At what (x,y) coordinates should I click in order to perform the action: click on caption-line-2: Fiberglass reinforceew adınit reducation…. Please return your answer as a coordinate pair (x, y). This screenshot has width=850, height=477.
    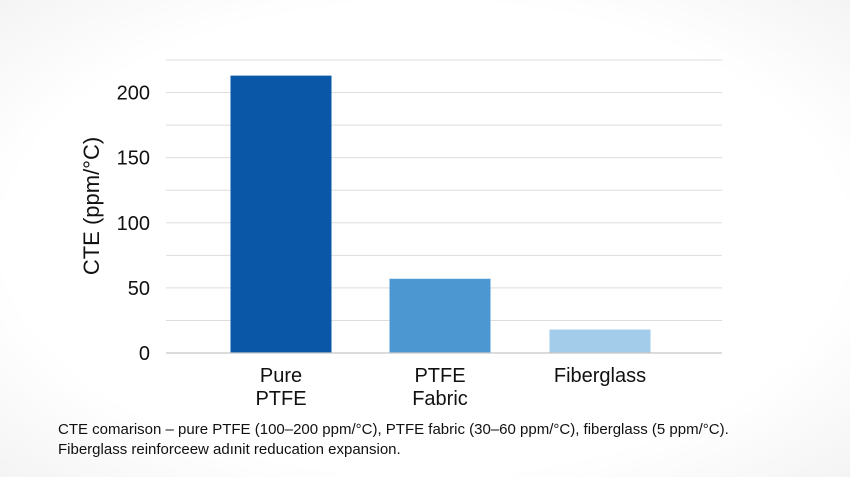
    Looking at the image, I should click on (229, 449).